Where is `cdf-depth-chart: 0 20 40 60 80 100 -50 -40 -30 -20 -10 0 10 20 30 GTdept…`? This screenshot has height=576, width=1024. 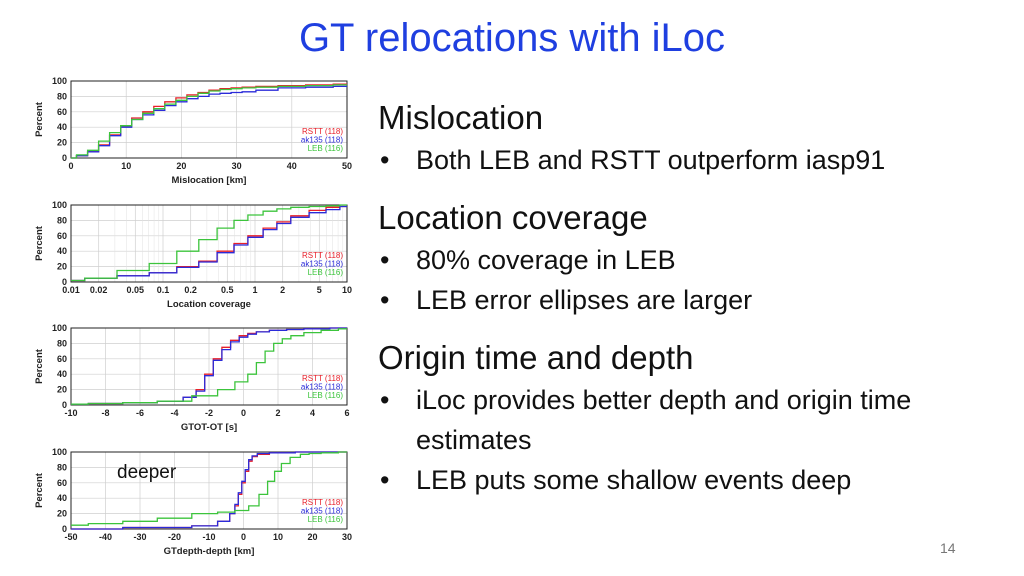
cdf-depth-chart: 0 20 40 60 80 100 -50 -40 -30 -20 -10 0 10 20 30 GTdept… is located at coordinates (193, 502).